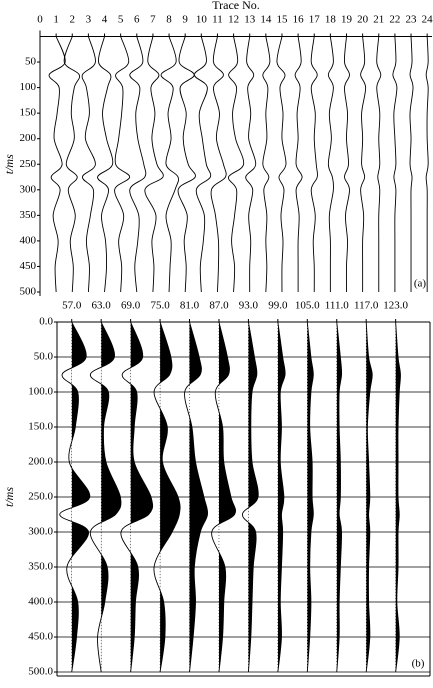 The height and width of the screenshot is (688, 433). What do you see at coordinates (40, 20) in the screenshot?
I see `x-tick-label: 0` at bounding box center [40, 20].